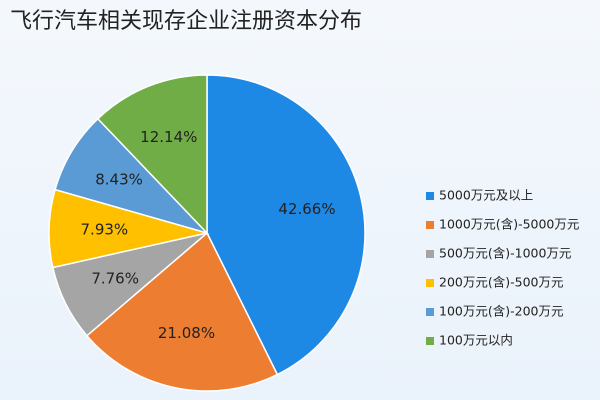 This screenshot has height=400, width=600. What do you see at coordinates (509, 224) in the screenshot?
I see `legend-label: 1000万元(含)-5000万元` at bounding box center [509, 224].